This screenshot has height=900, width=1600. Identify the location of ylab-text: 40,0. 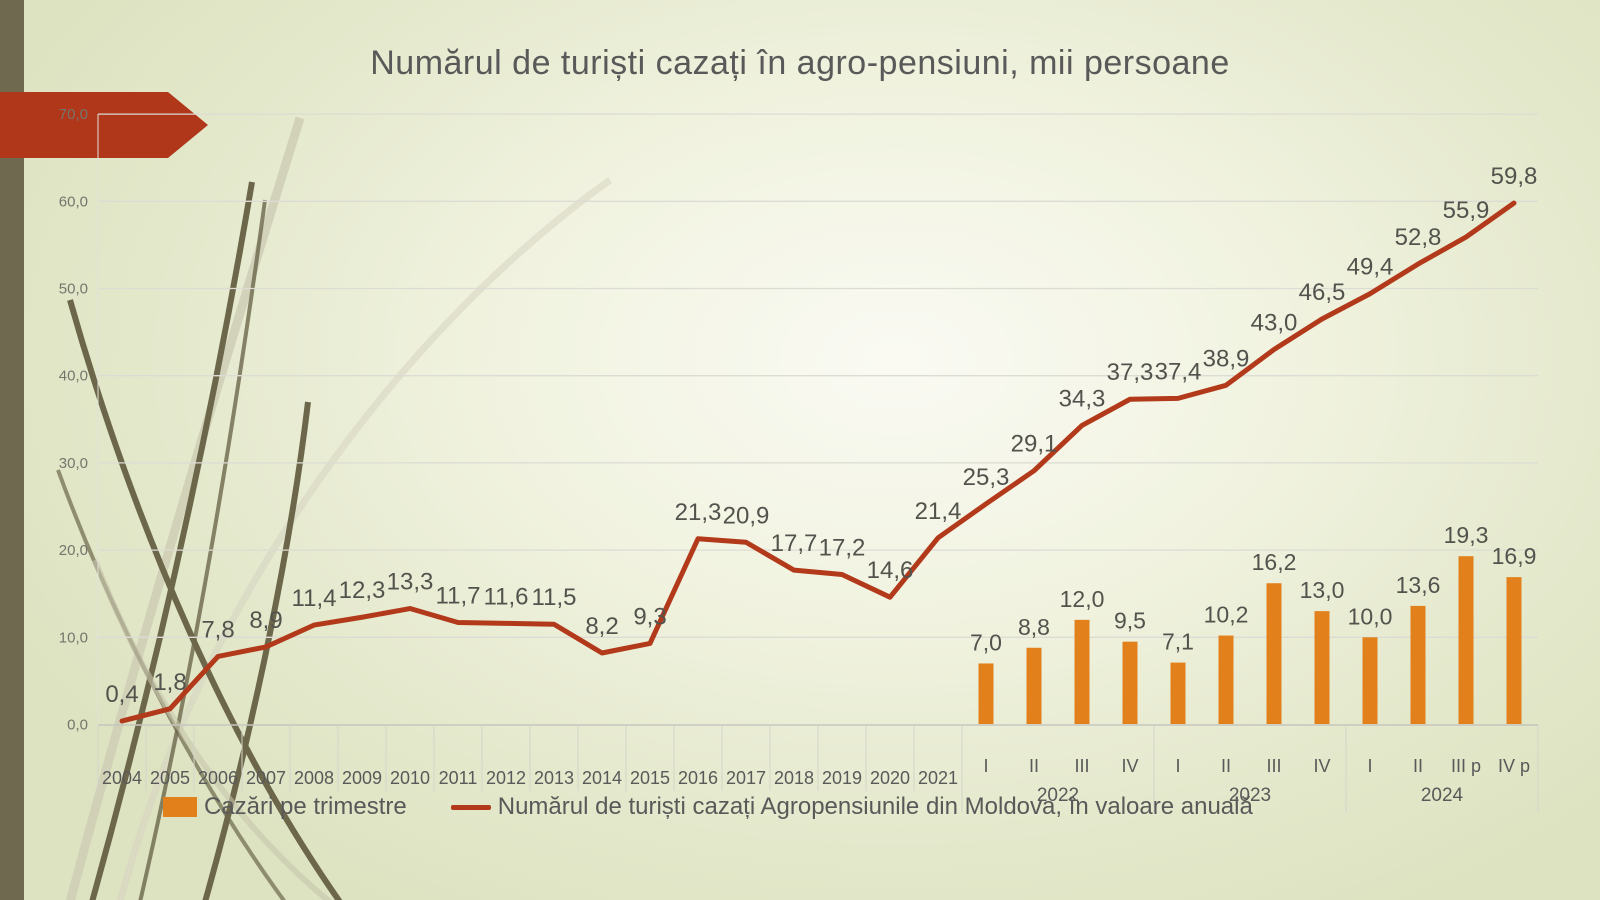
(73, 376).